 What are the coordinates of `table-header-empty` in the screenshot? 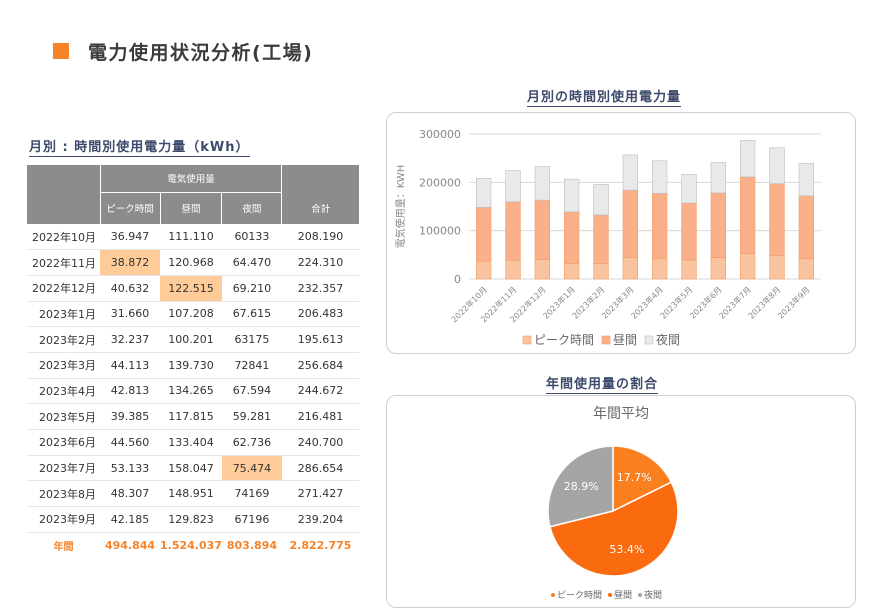 It's located at (320, 178).